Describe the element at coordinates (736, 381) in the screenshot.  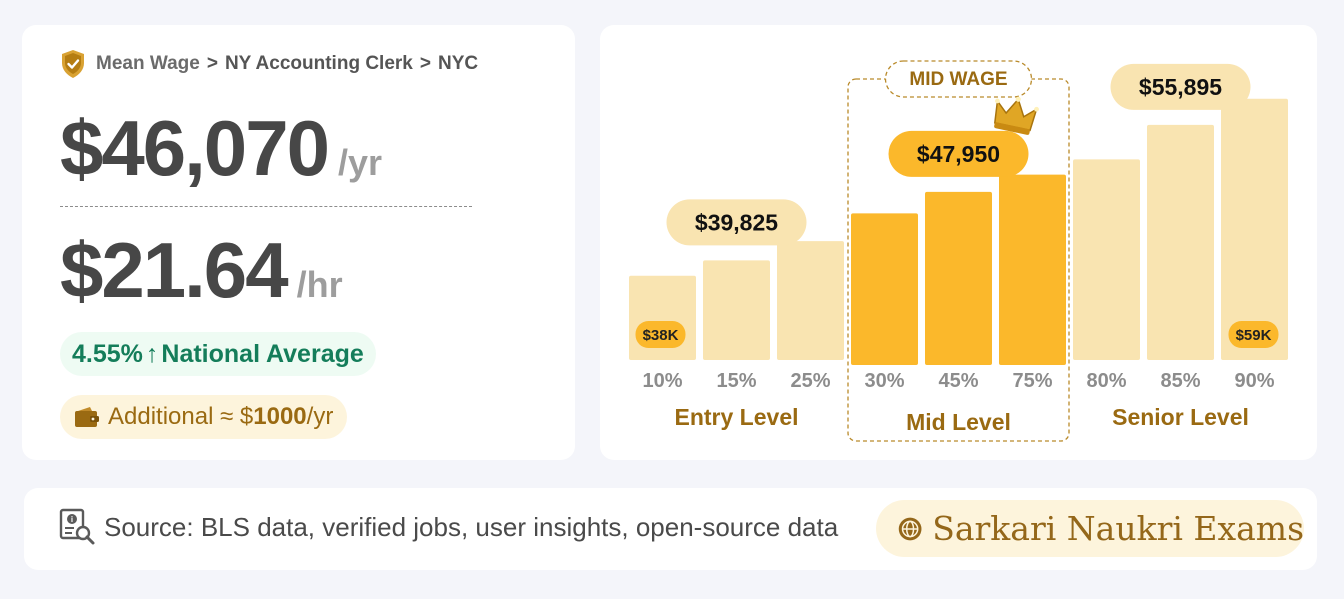
I see `tick-label: 15%` at that location.